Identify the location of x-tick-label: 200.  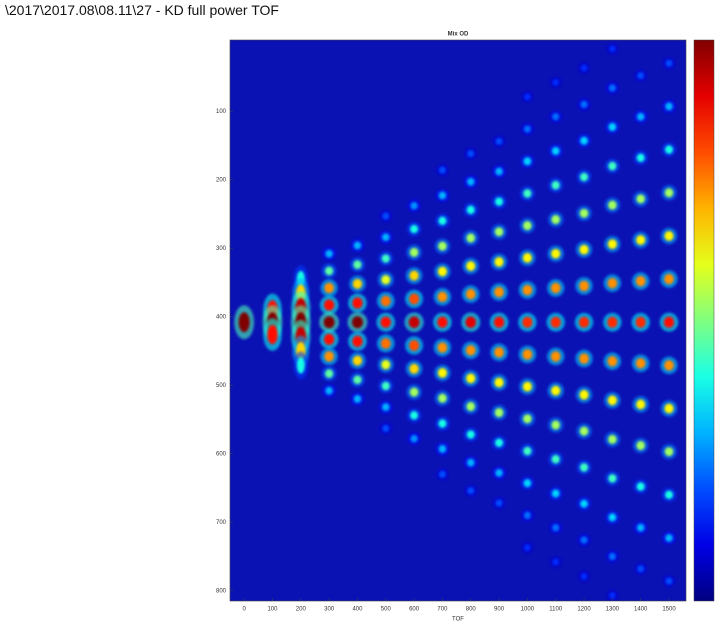
(301, 610).